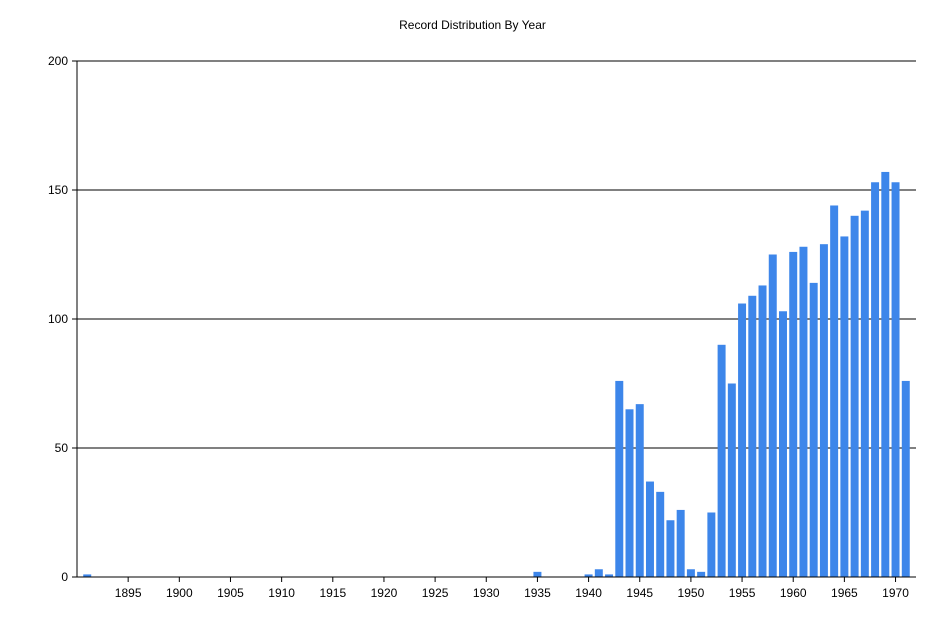  What do you see at coordinates (62, 448) in the screenshot?
I see `y-tick-label: 50` at bounding box center [62, 448].